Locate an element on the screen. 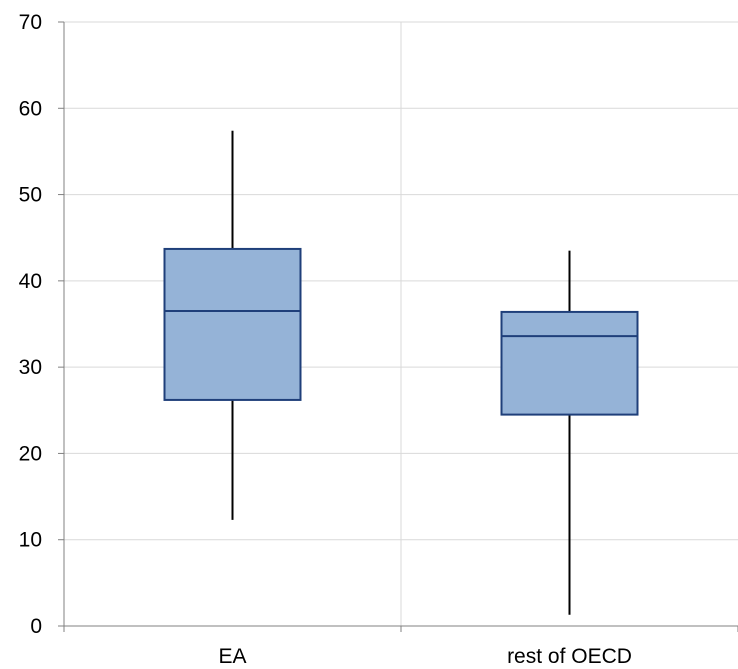 The height and width of the screenshot is (669, 738). y-tick-label: 60 is located at coordinates (30, 108).